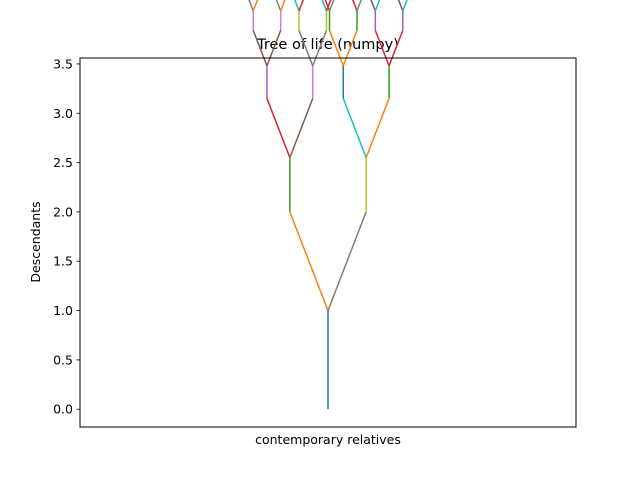  What do you see at coordinates (63, 162) in the screenshot?
I see `y-tick-label: 2.5` at bounding box center [63, 162].